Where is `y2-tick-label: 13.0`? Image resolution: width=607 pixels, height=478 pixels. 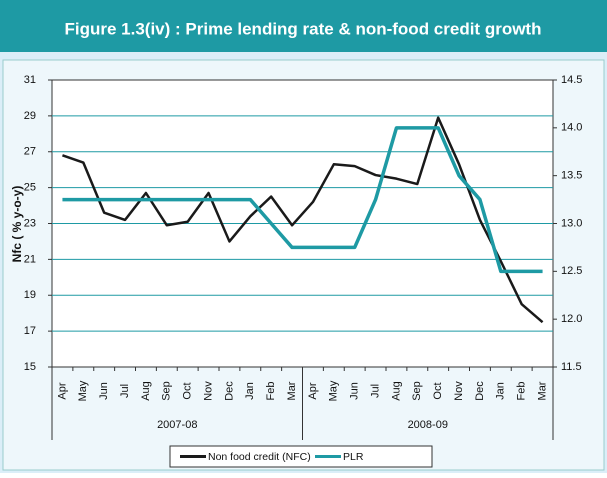 y2-tick-label: 13.0 is located at coordinates (571, 223).